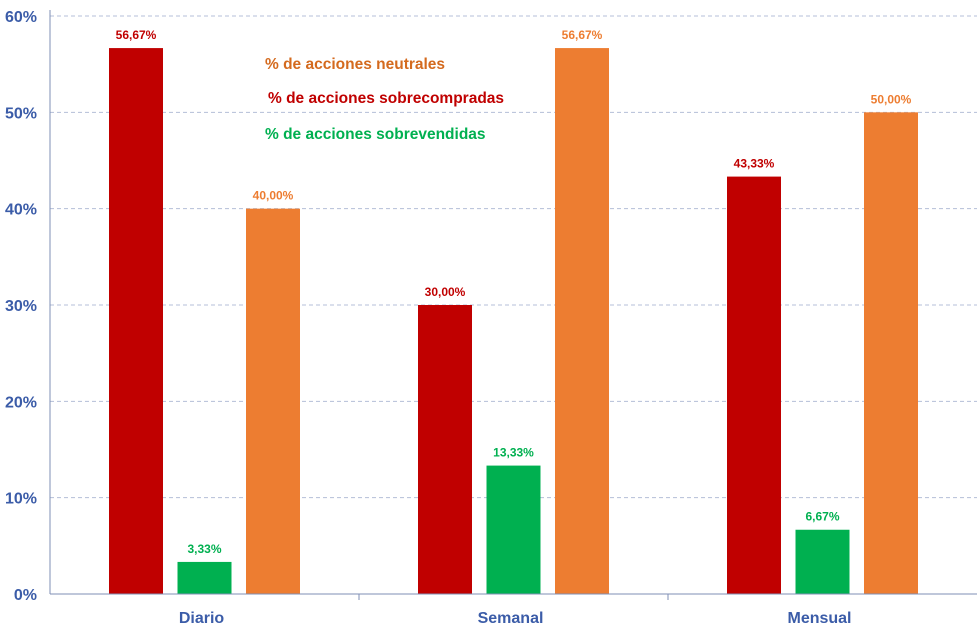 This screenshot has height=639, width=977. What do you see at coordinates (754, 164) in the screenshot?
I see `data-label: 43,33%` at bounding box center [754, 164].